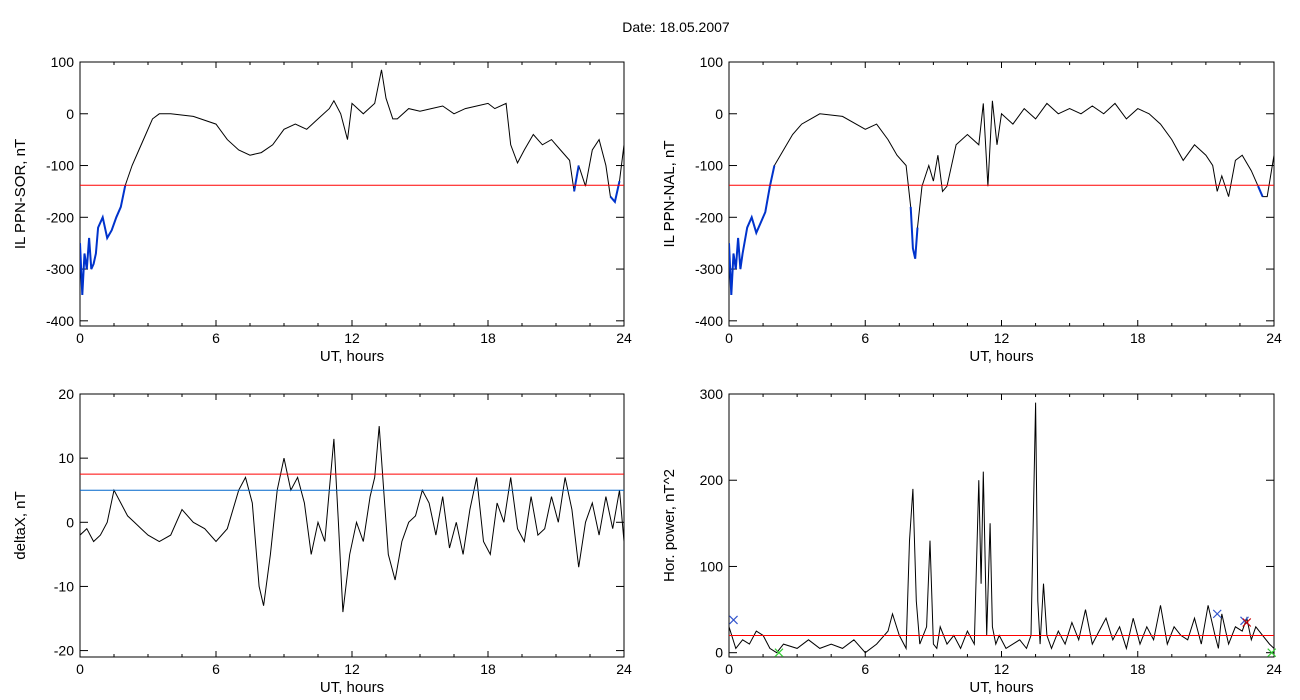 This screenshot has width=1300, height=700. I want to click on y-tick-label: -20, so click(64, 651).